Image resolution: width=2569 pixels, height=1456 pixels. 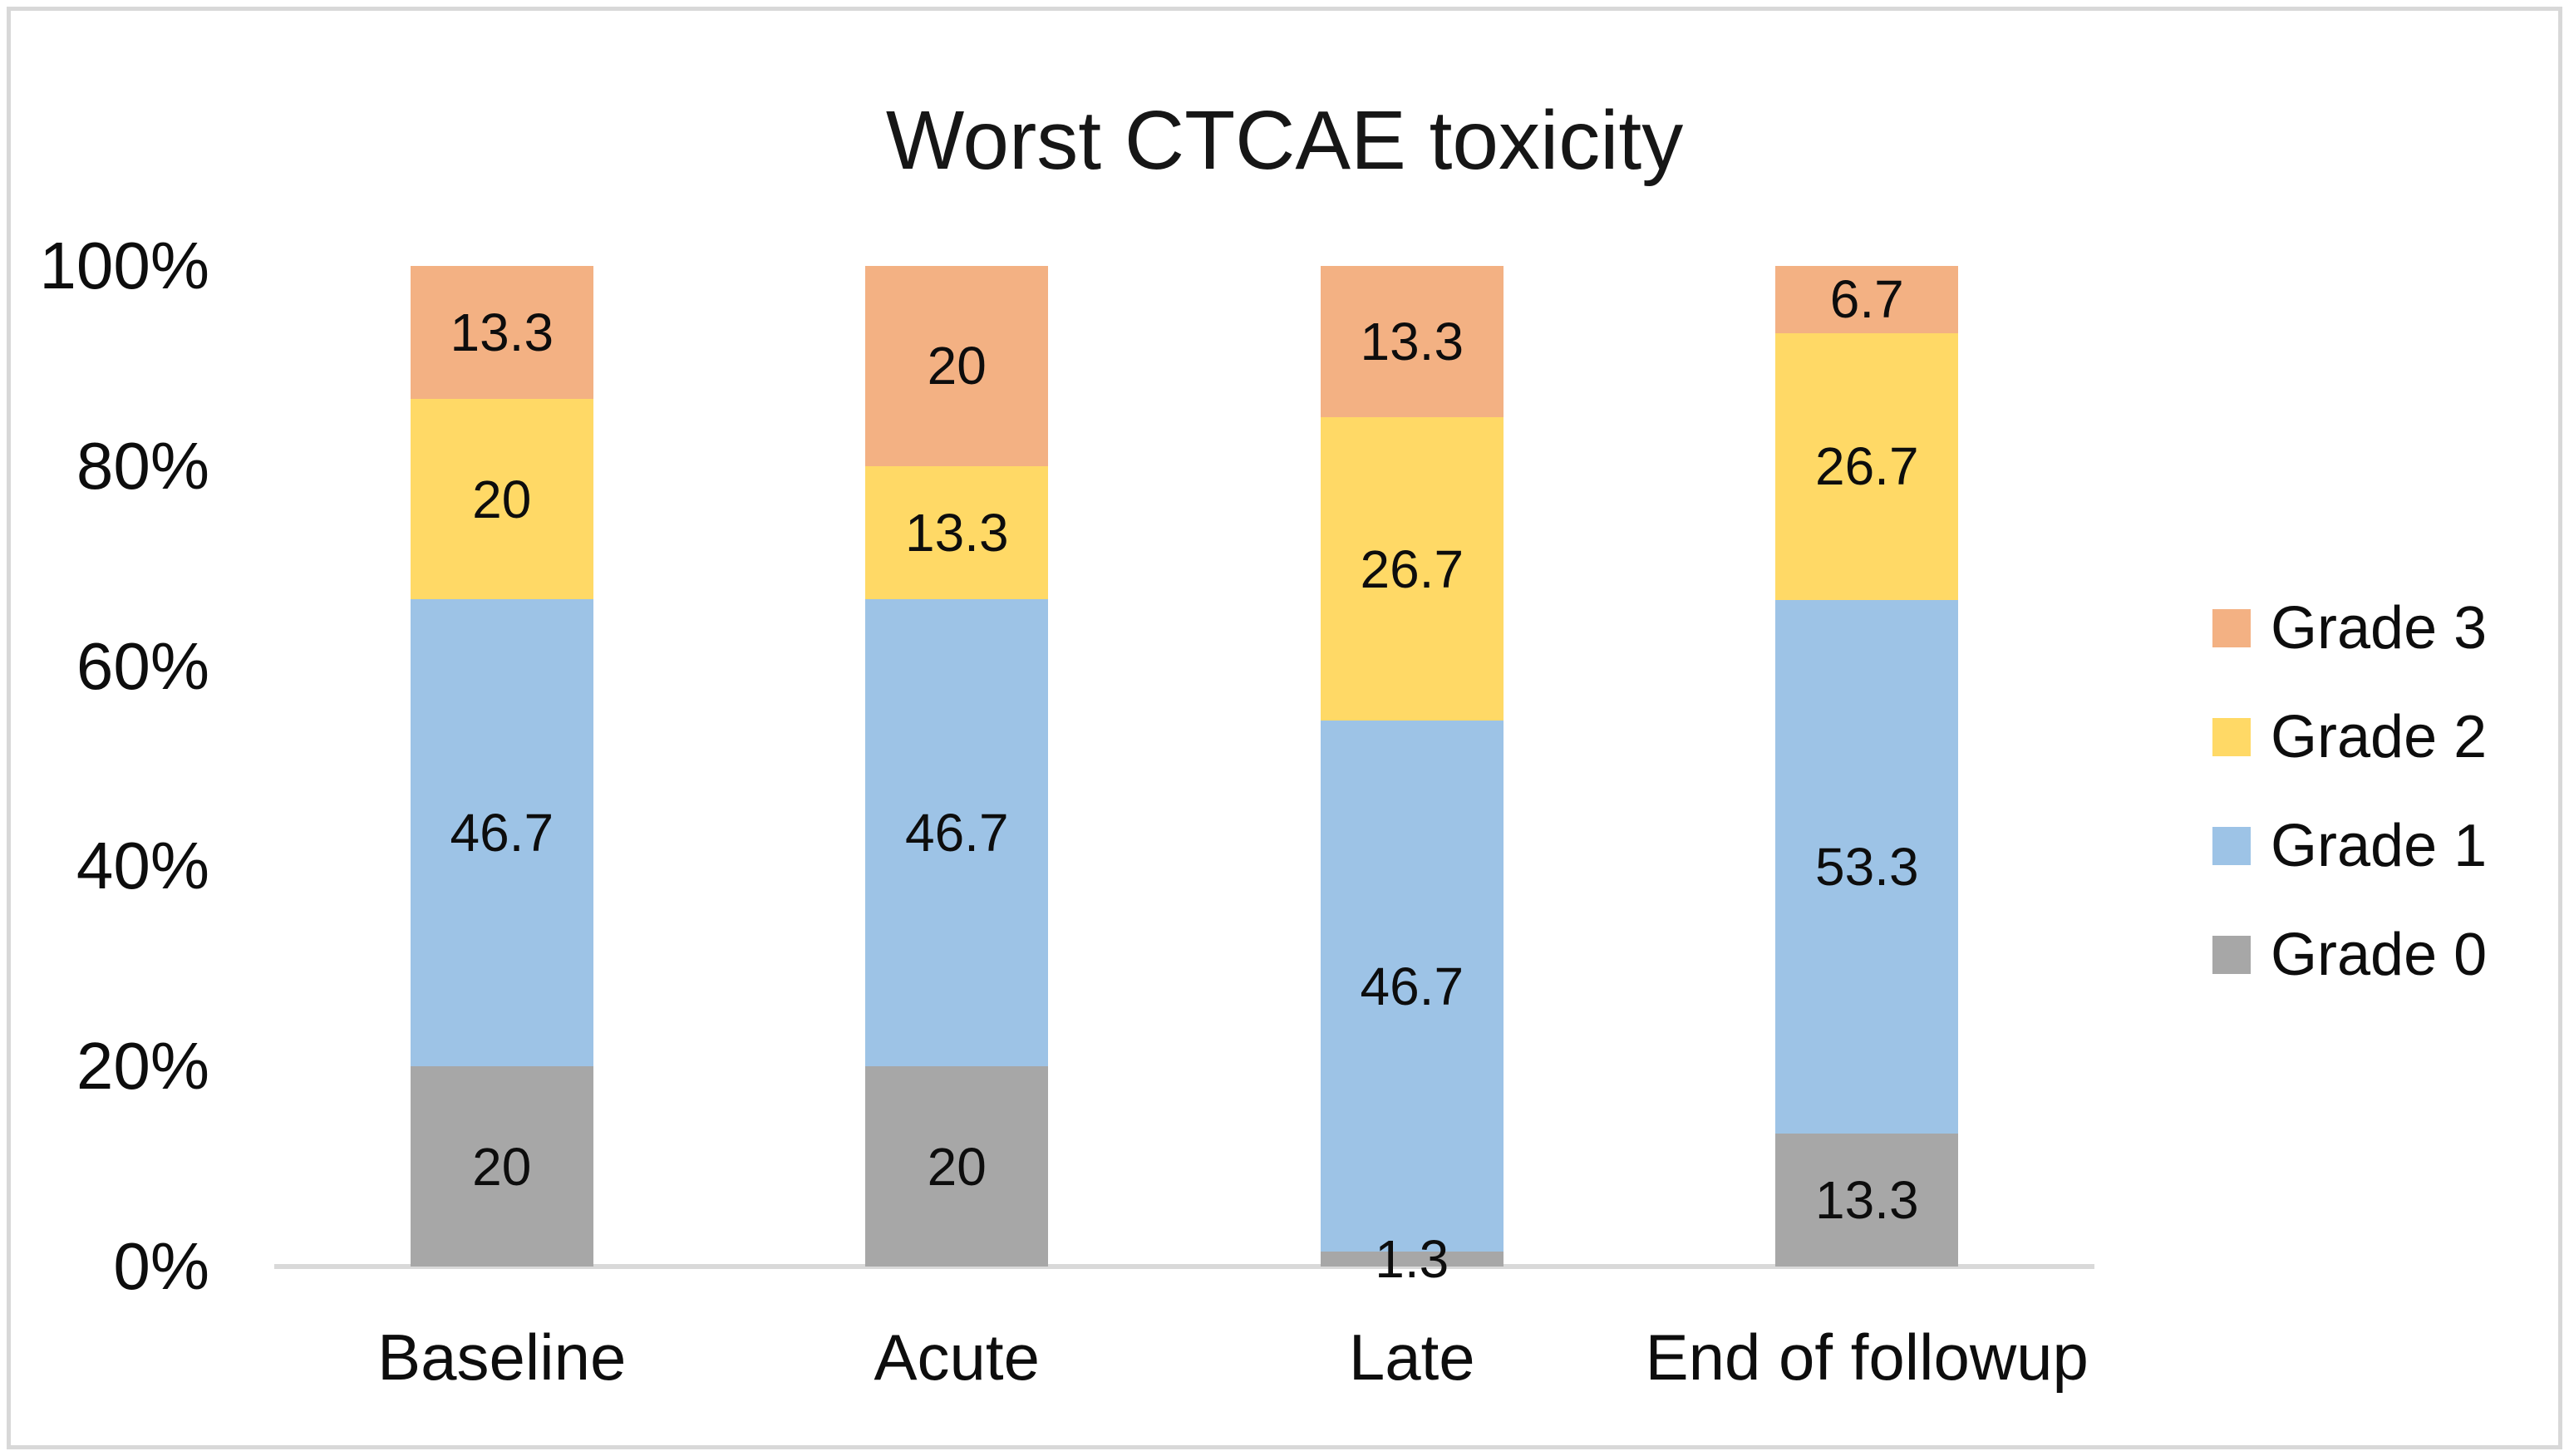 I want to click on legend-label: Grade 2, so click(x=2379, y=736).